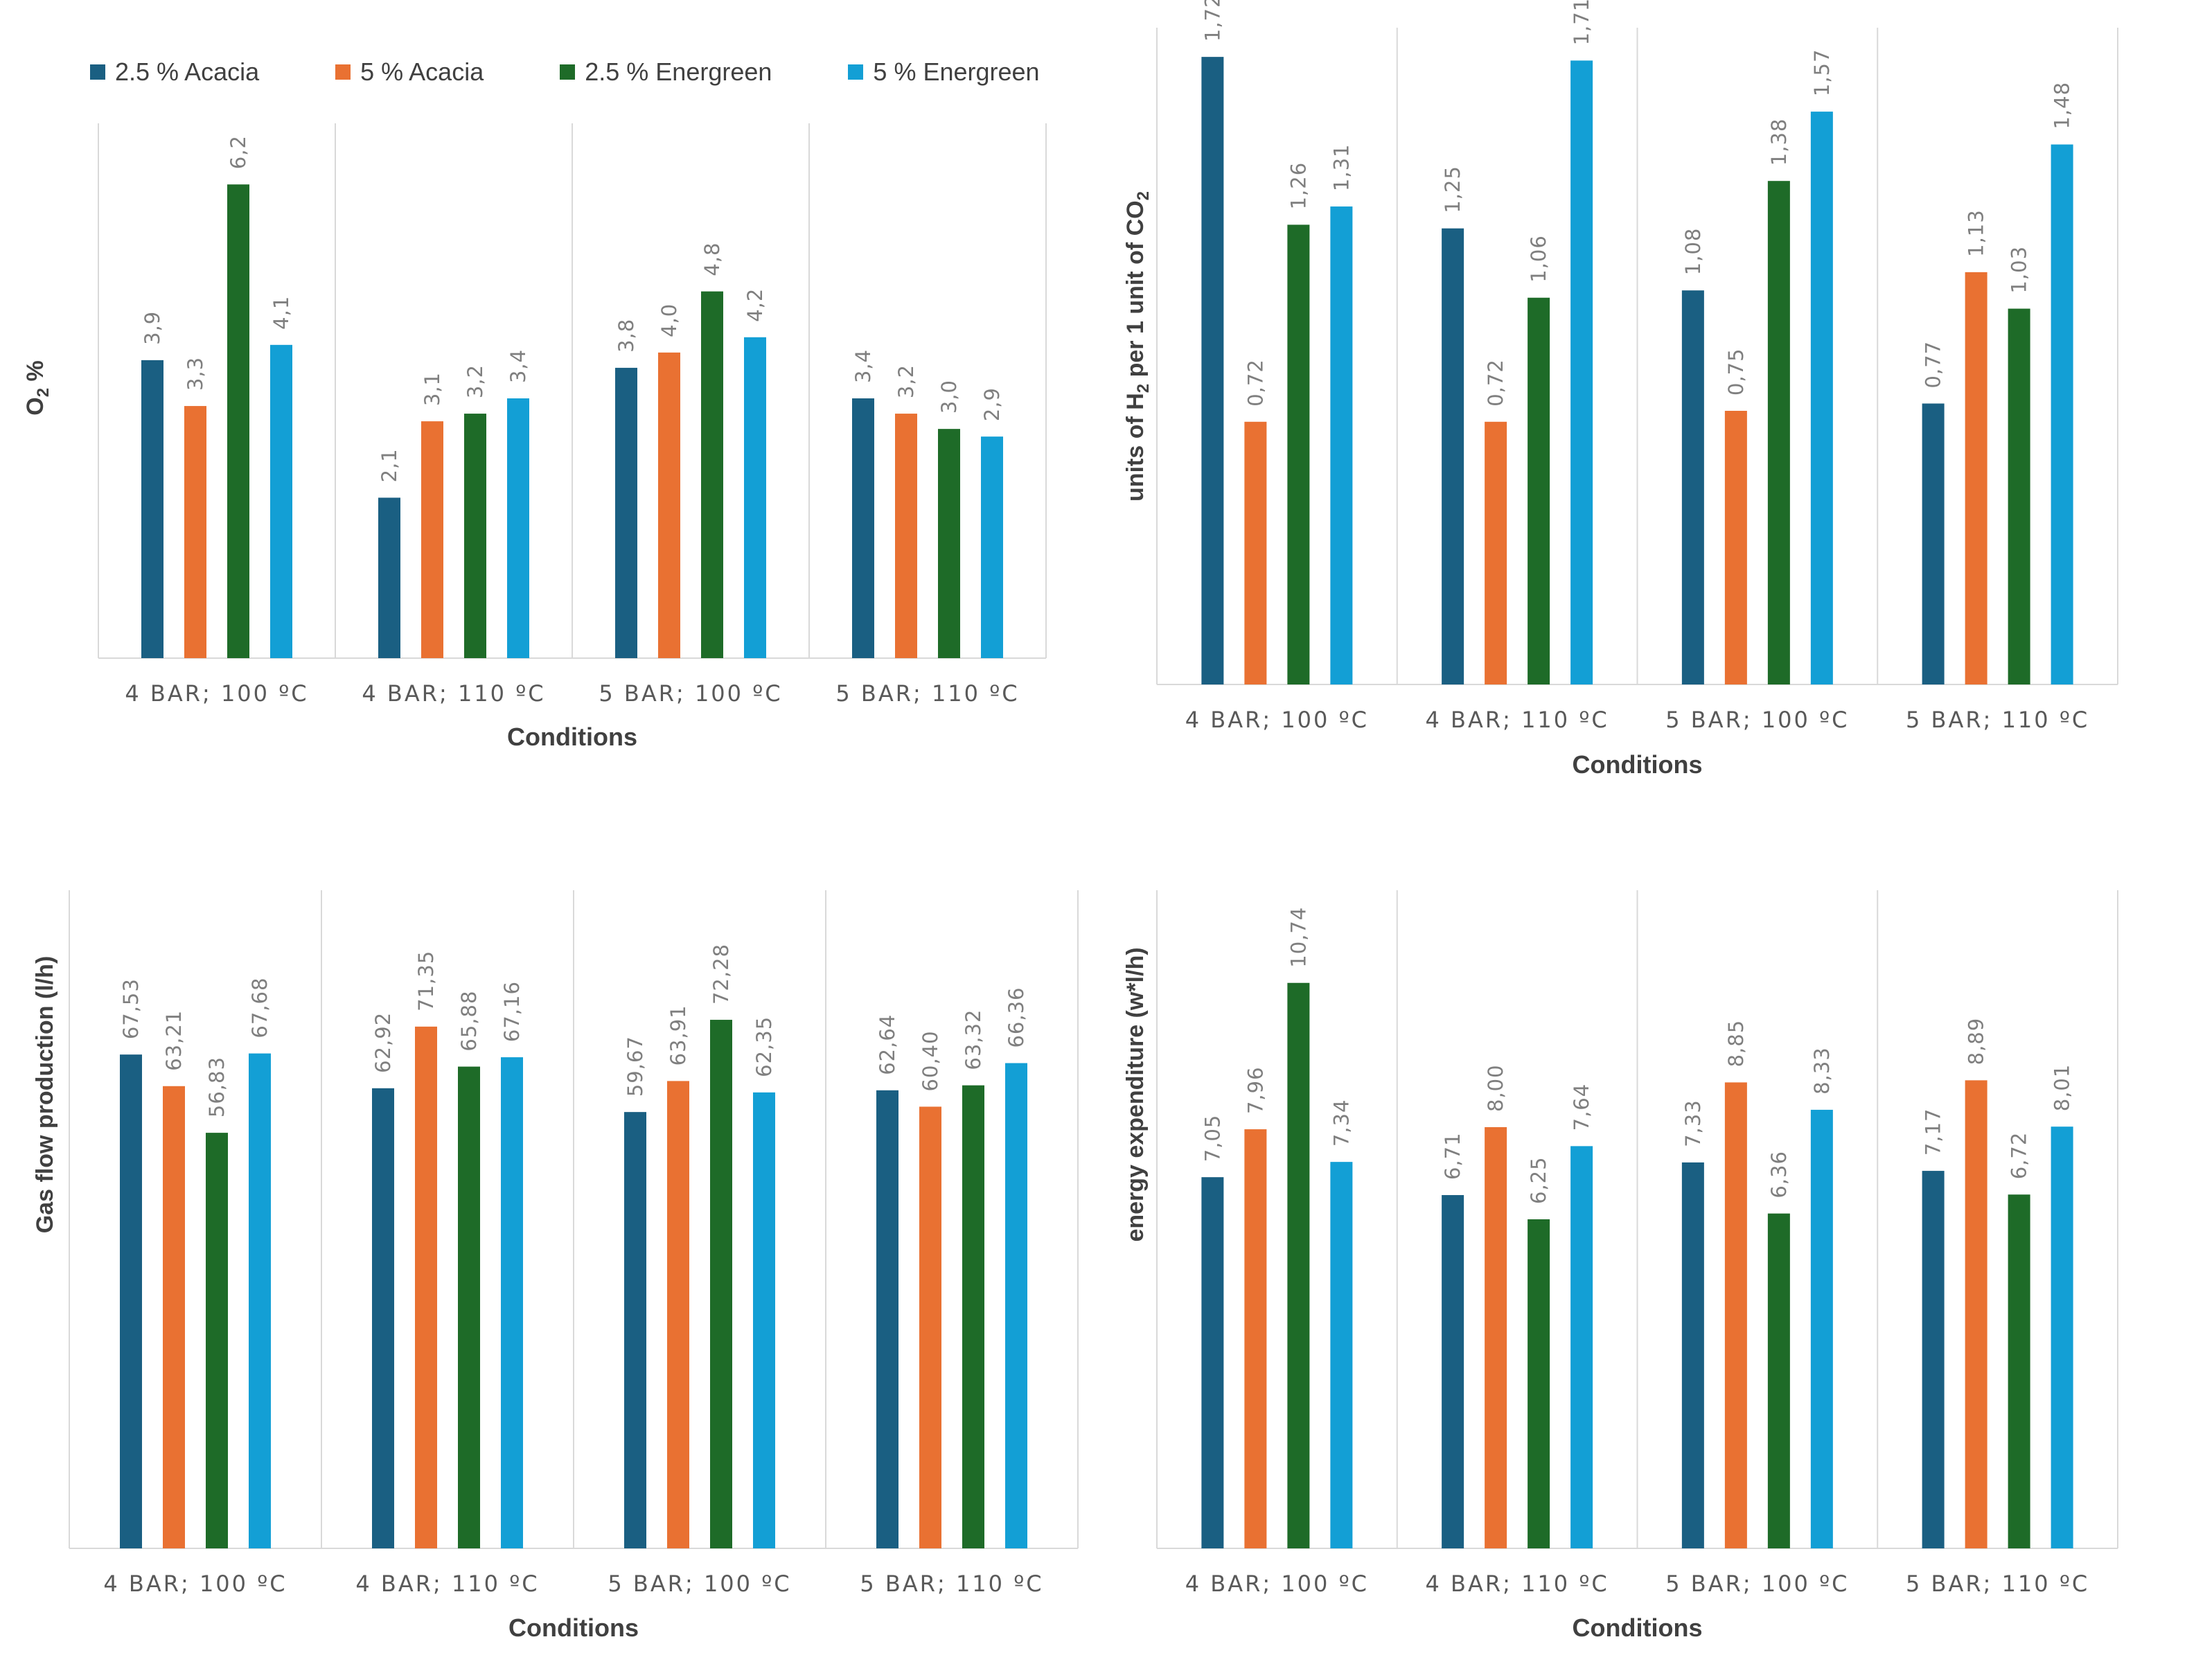  What do you see at coordinates (389, 465) in the screenshot?
I see `data-label: 2,1` at bounding box center [389, 465].